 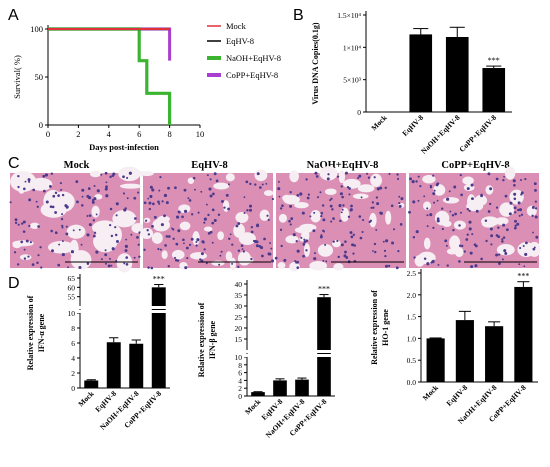 What do you see at coordinates (412, 125) in the screenshot?
I see `category-label: EqHV-8` at bounding box center [412, 125].